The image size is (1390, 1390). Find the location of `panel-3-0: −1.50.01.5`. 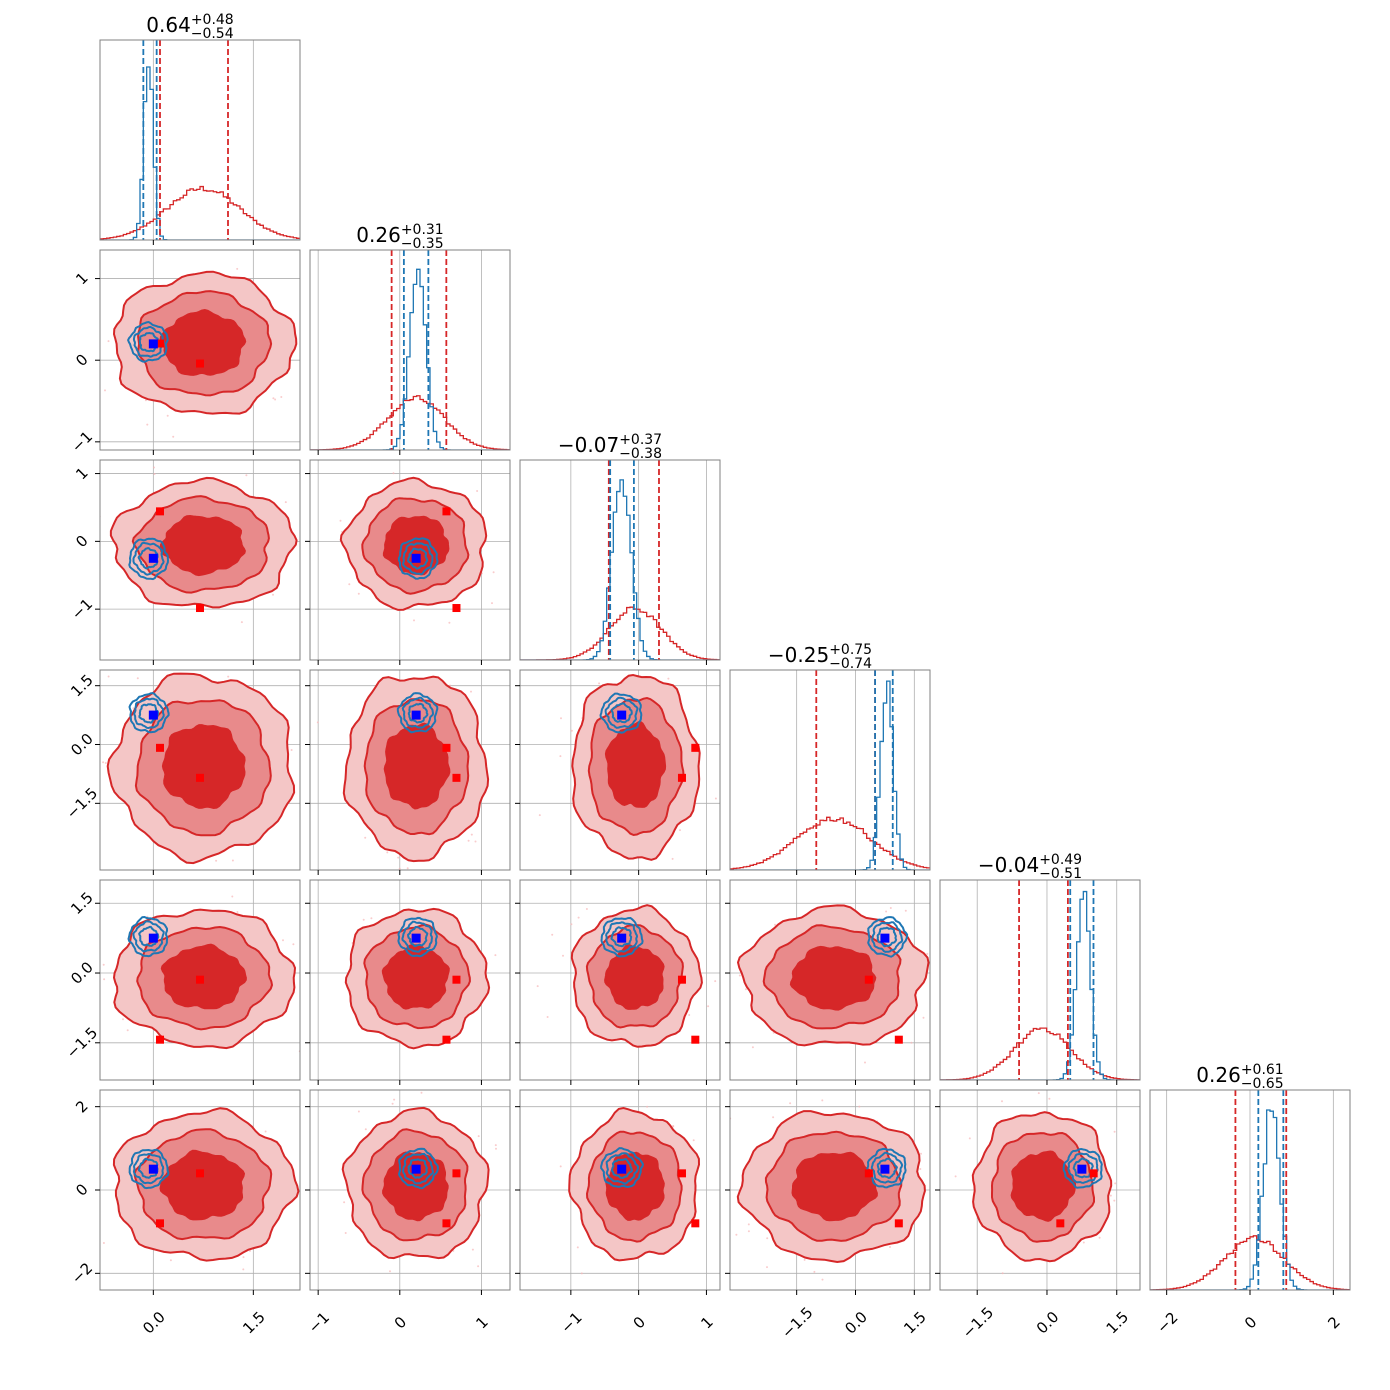

panel-3-0: −1.50.01.5 is located at coordinates (182, 772).